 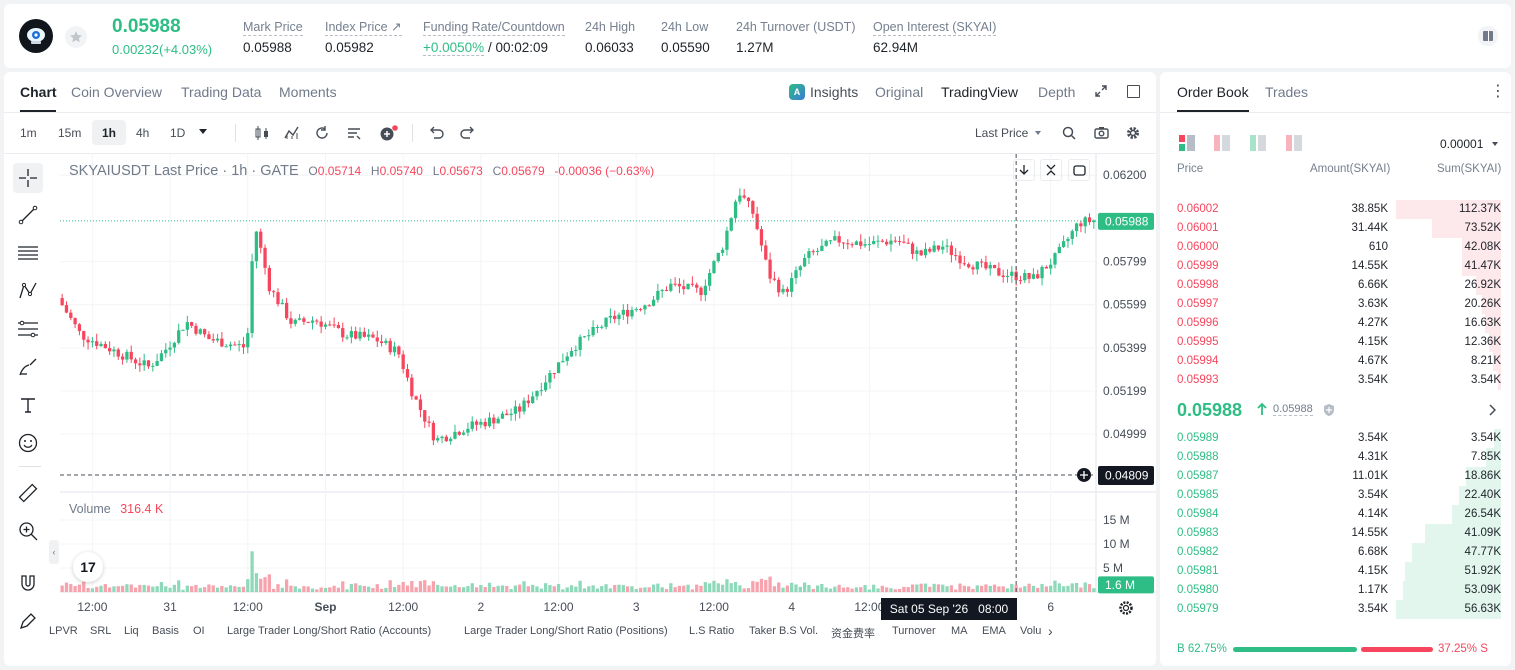 What do you see at coordinates (784, 631) in the screenshot?
I see `indicator-8: Taker B.S Vol.` at bounding box center [784, 631].